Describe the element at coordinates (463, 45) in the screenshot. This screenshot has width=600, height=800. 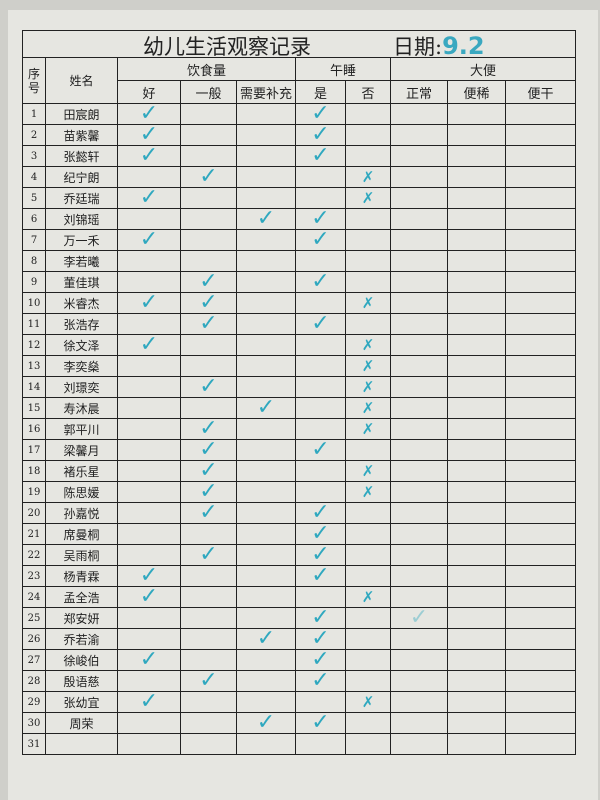
I see `date-value: 9.2` at that location.